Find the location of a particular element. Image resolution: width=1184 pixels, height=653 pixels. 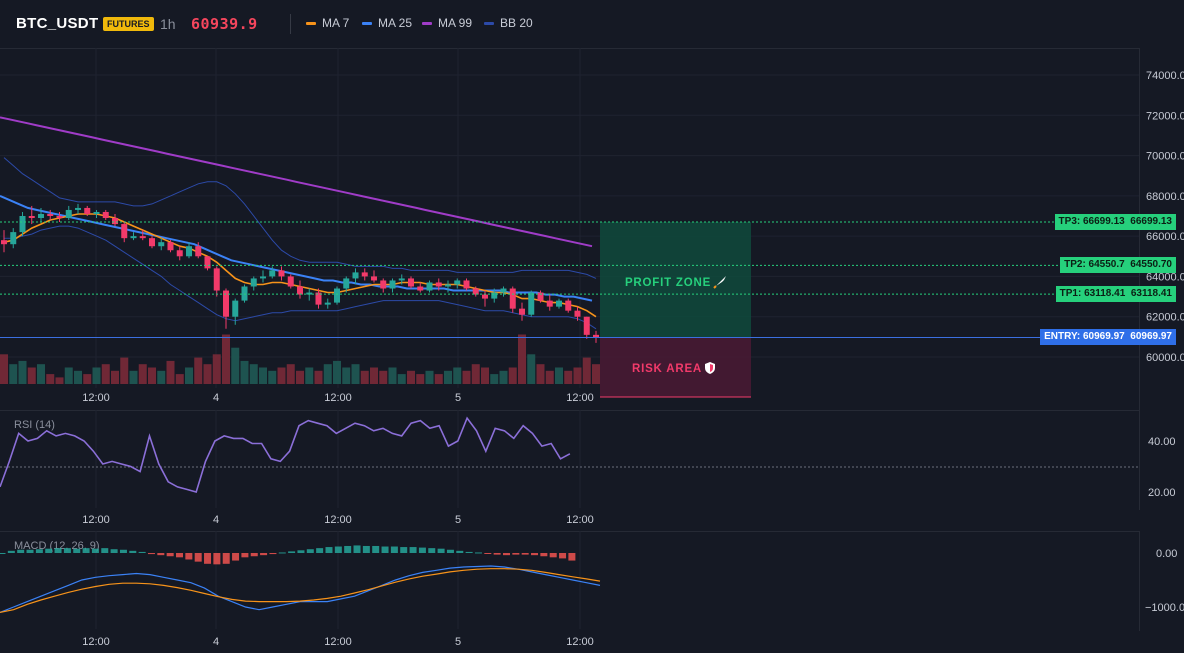

rsi-line is located at coordinates (285, 454).